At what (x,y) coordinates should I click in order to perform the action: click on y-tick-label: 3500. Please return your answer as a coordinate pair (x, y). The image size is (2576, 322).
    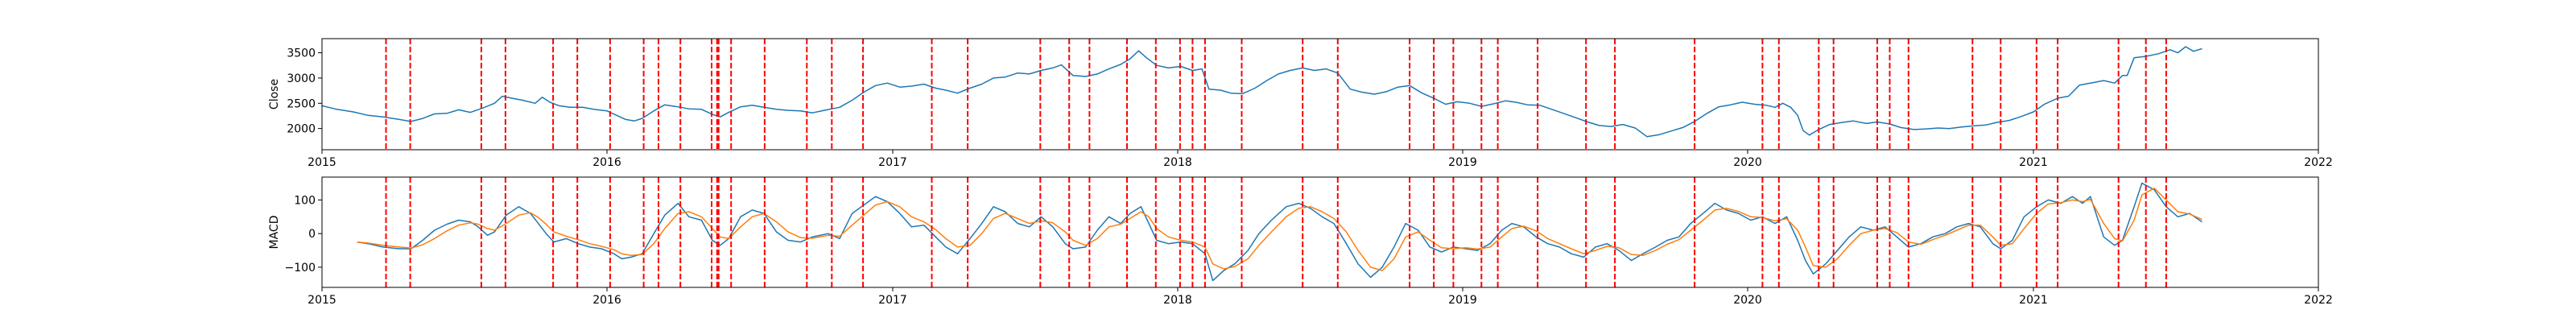
    Looking at the image, I should click on (301, 53).